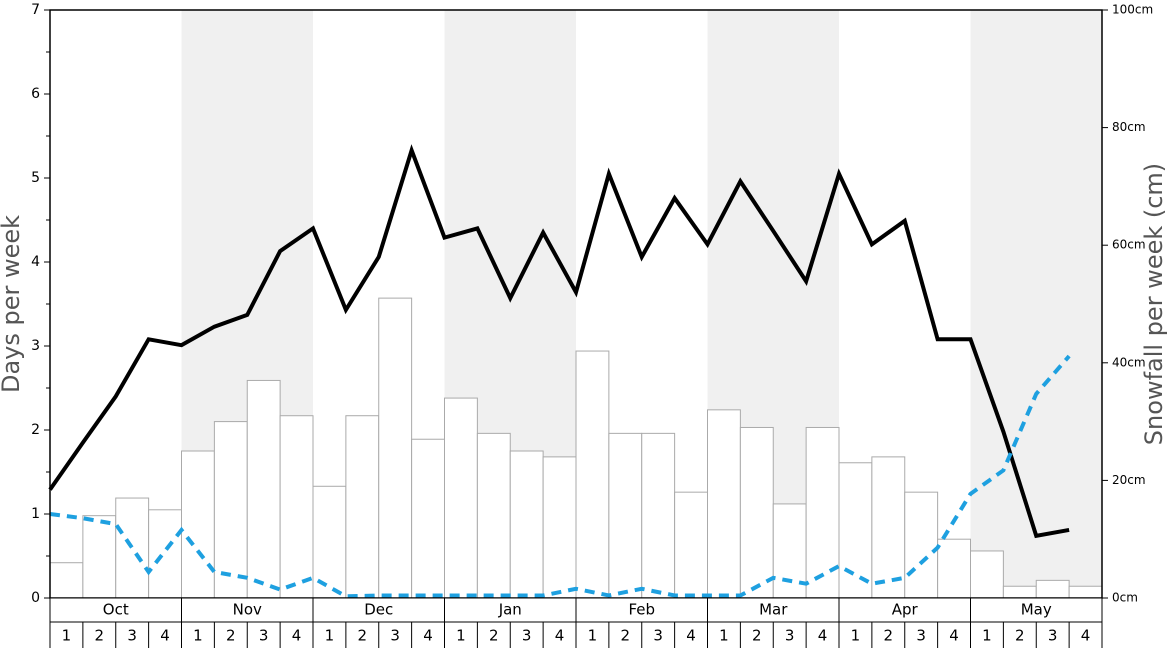  What do you see at coordinates (641, 610) in the screenshot?
I see `month-label: Feb` at bounding box center [641, 610].